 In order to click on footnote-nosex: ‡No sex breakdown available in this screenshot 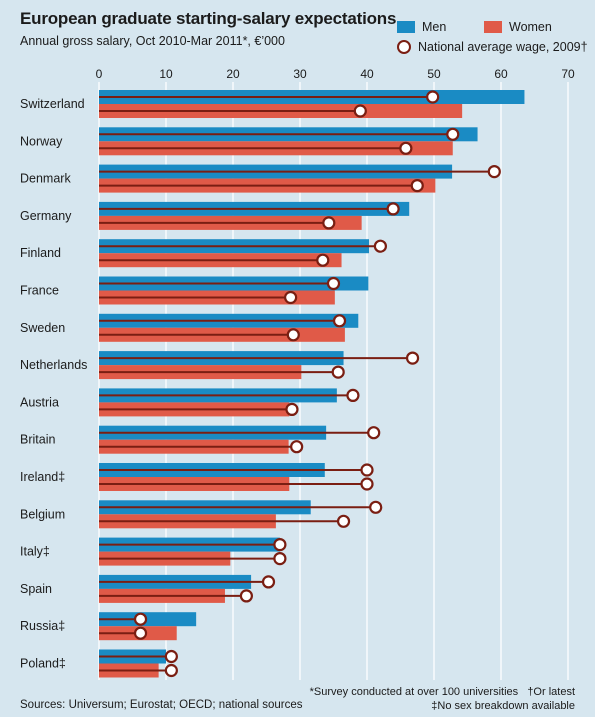, I will do `click(503, 706)`.